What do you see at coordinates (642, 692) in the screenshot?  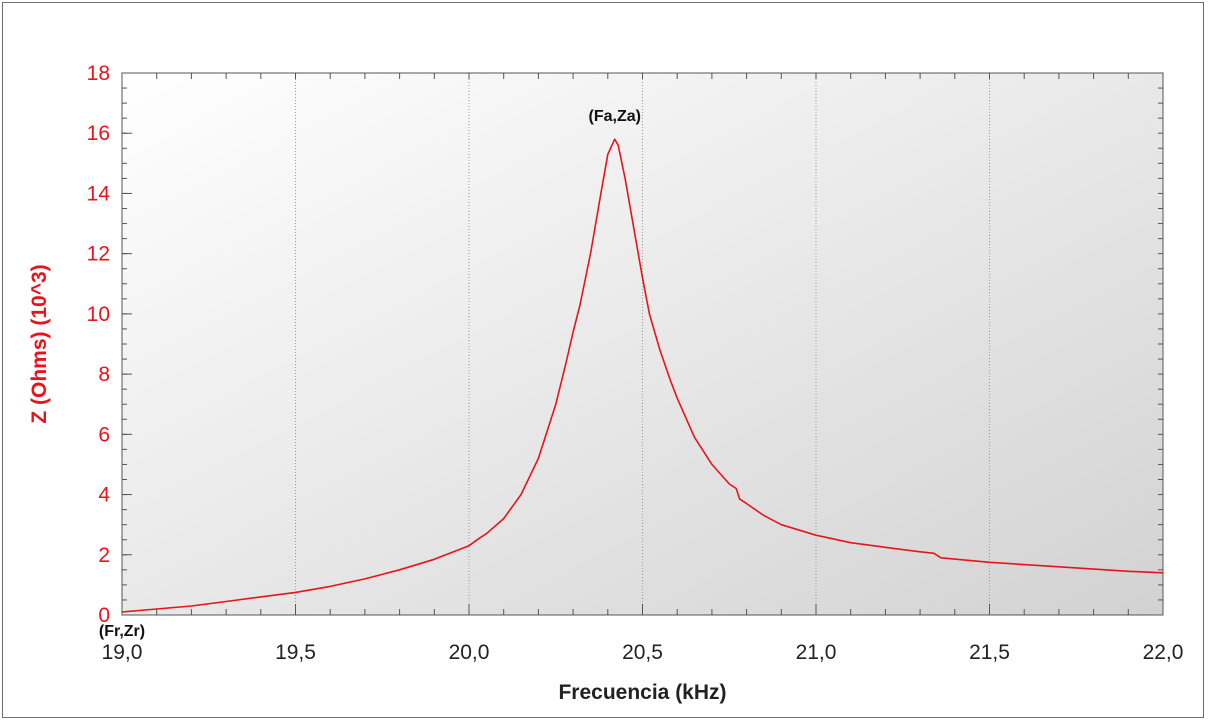 I see `x-axis-title: Frecuencia (kHz)` at bounding box center [642, 692].